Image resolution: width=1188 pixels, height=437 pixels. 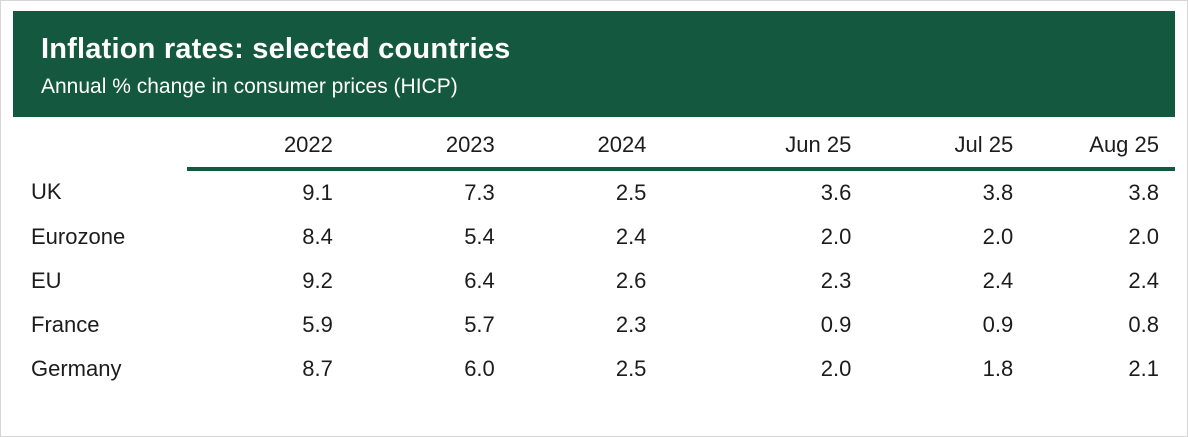 I want to click on cell-value: 2.1, so click(x=1143, y=368).